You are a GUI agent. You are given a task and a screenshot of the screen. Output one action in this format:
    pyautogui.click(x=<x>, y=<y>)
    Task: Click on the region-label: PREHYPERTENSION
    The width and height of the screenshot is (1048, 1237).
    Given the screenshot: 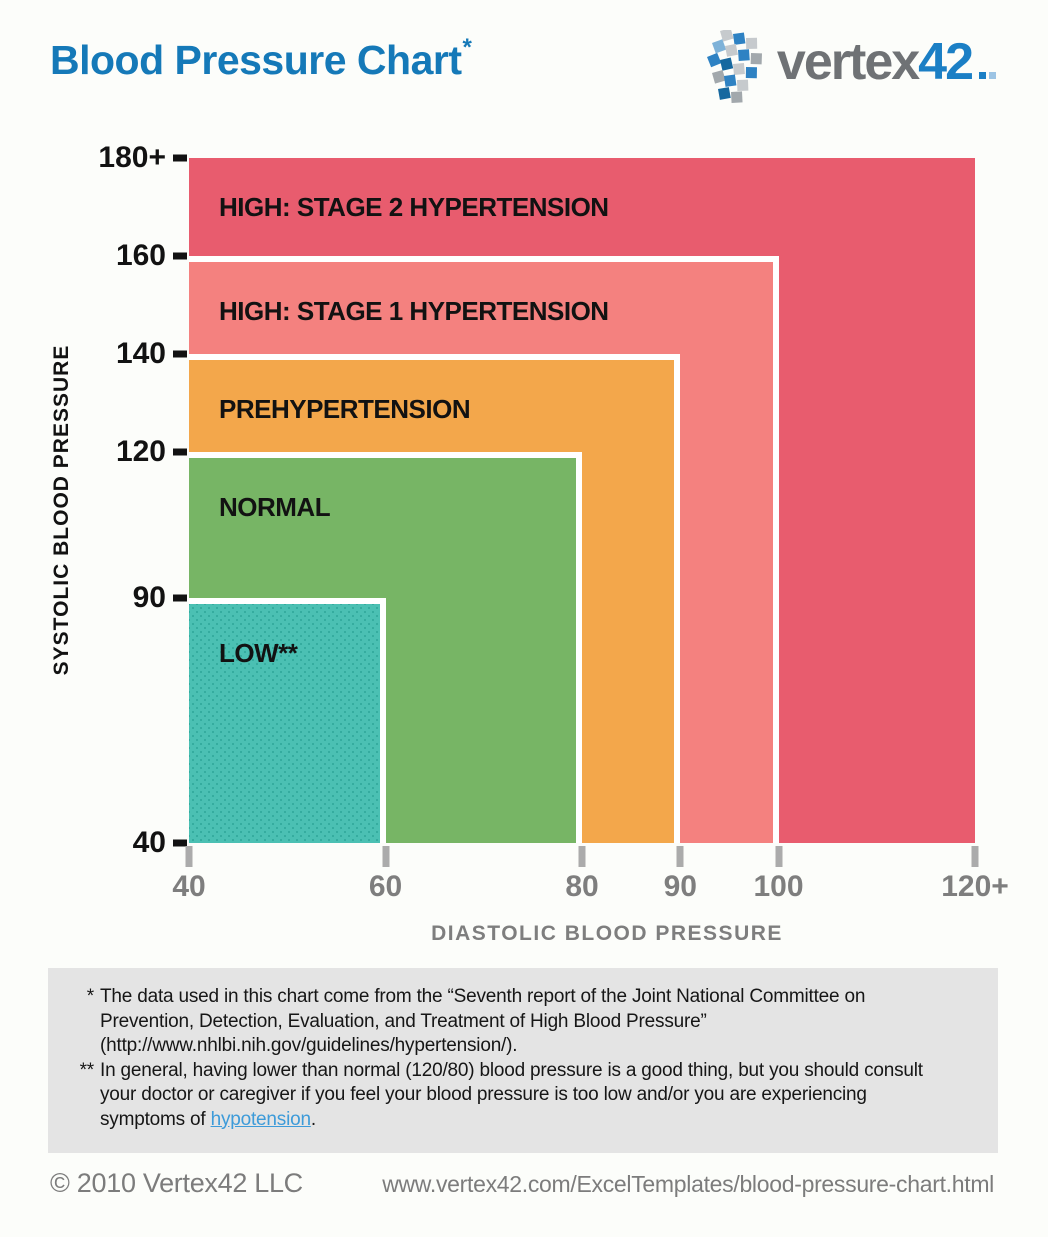 What is the action you would take?
    pyautogui.click(x=345, y=408)
    